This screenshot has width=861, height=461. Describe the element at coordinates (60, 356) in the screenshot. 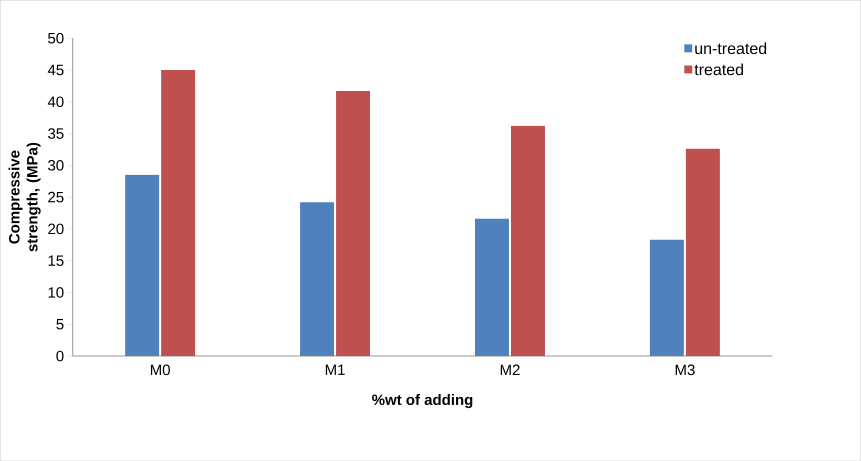

I see `y-tick-label: 0` at that location.